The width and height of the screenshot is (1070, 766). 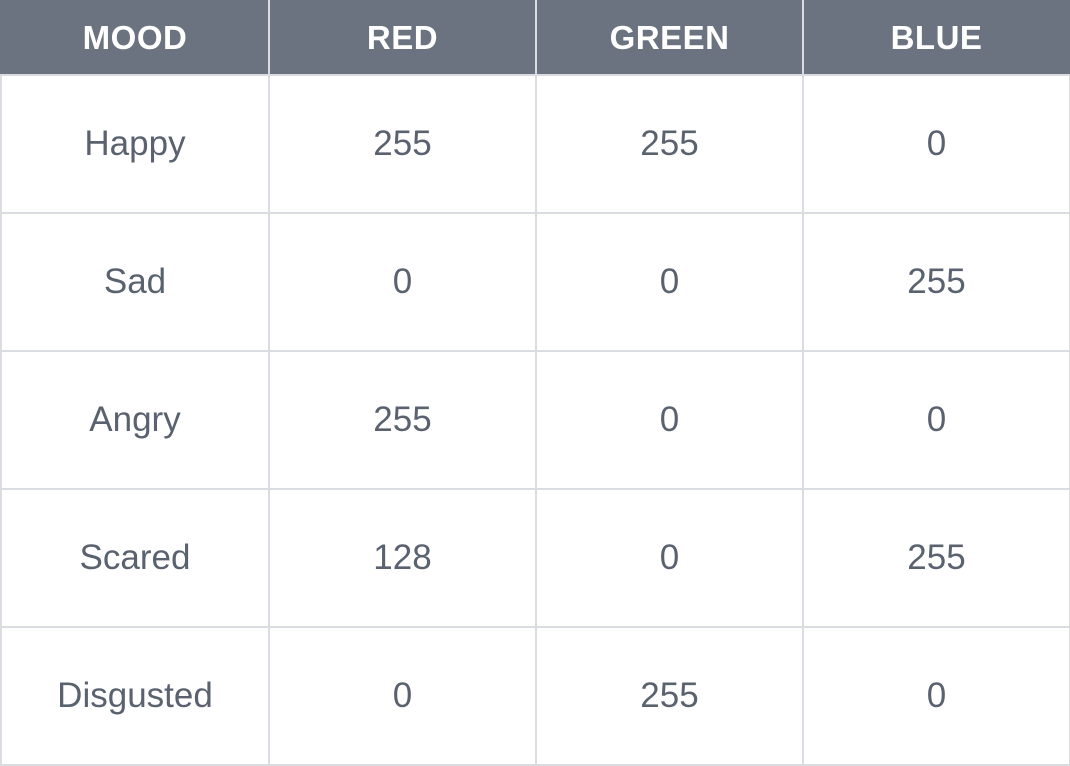 I want to click on column-header-blue: BLUE, so click(x=936, y=38).